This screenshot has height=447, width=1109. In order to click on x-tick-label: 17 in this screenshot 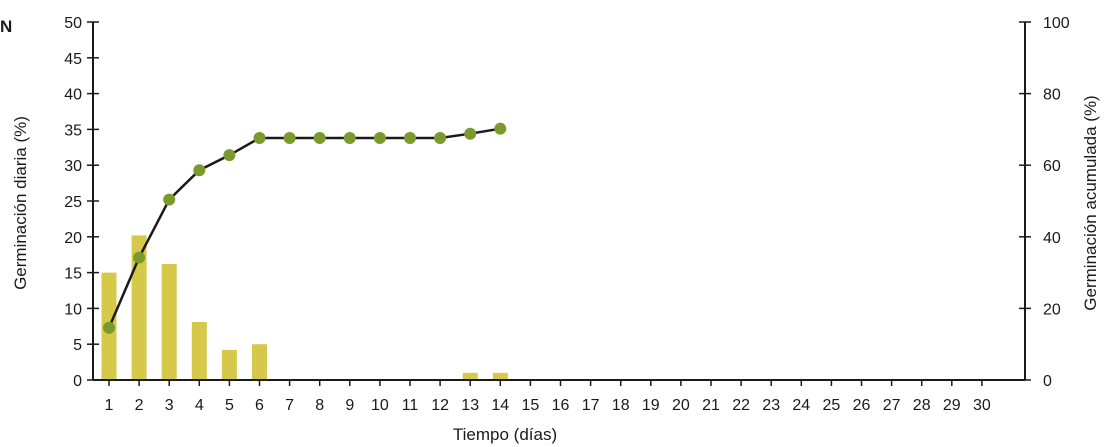, I will do `click(591, 405)`.